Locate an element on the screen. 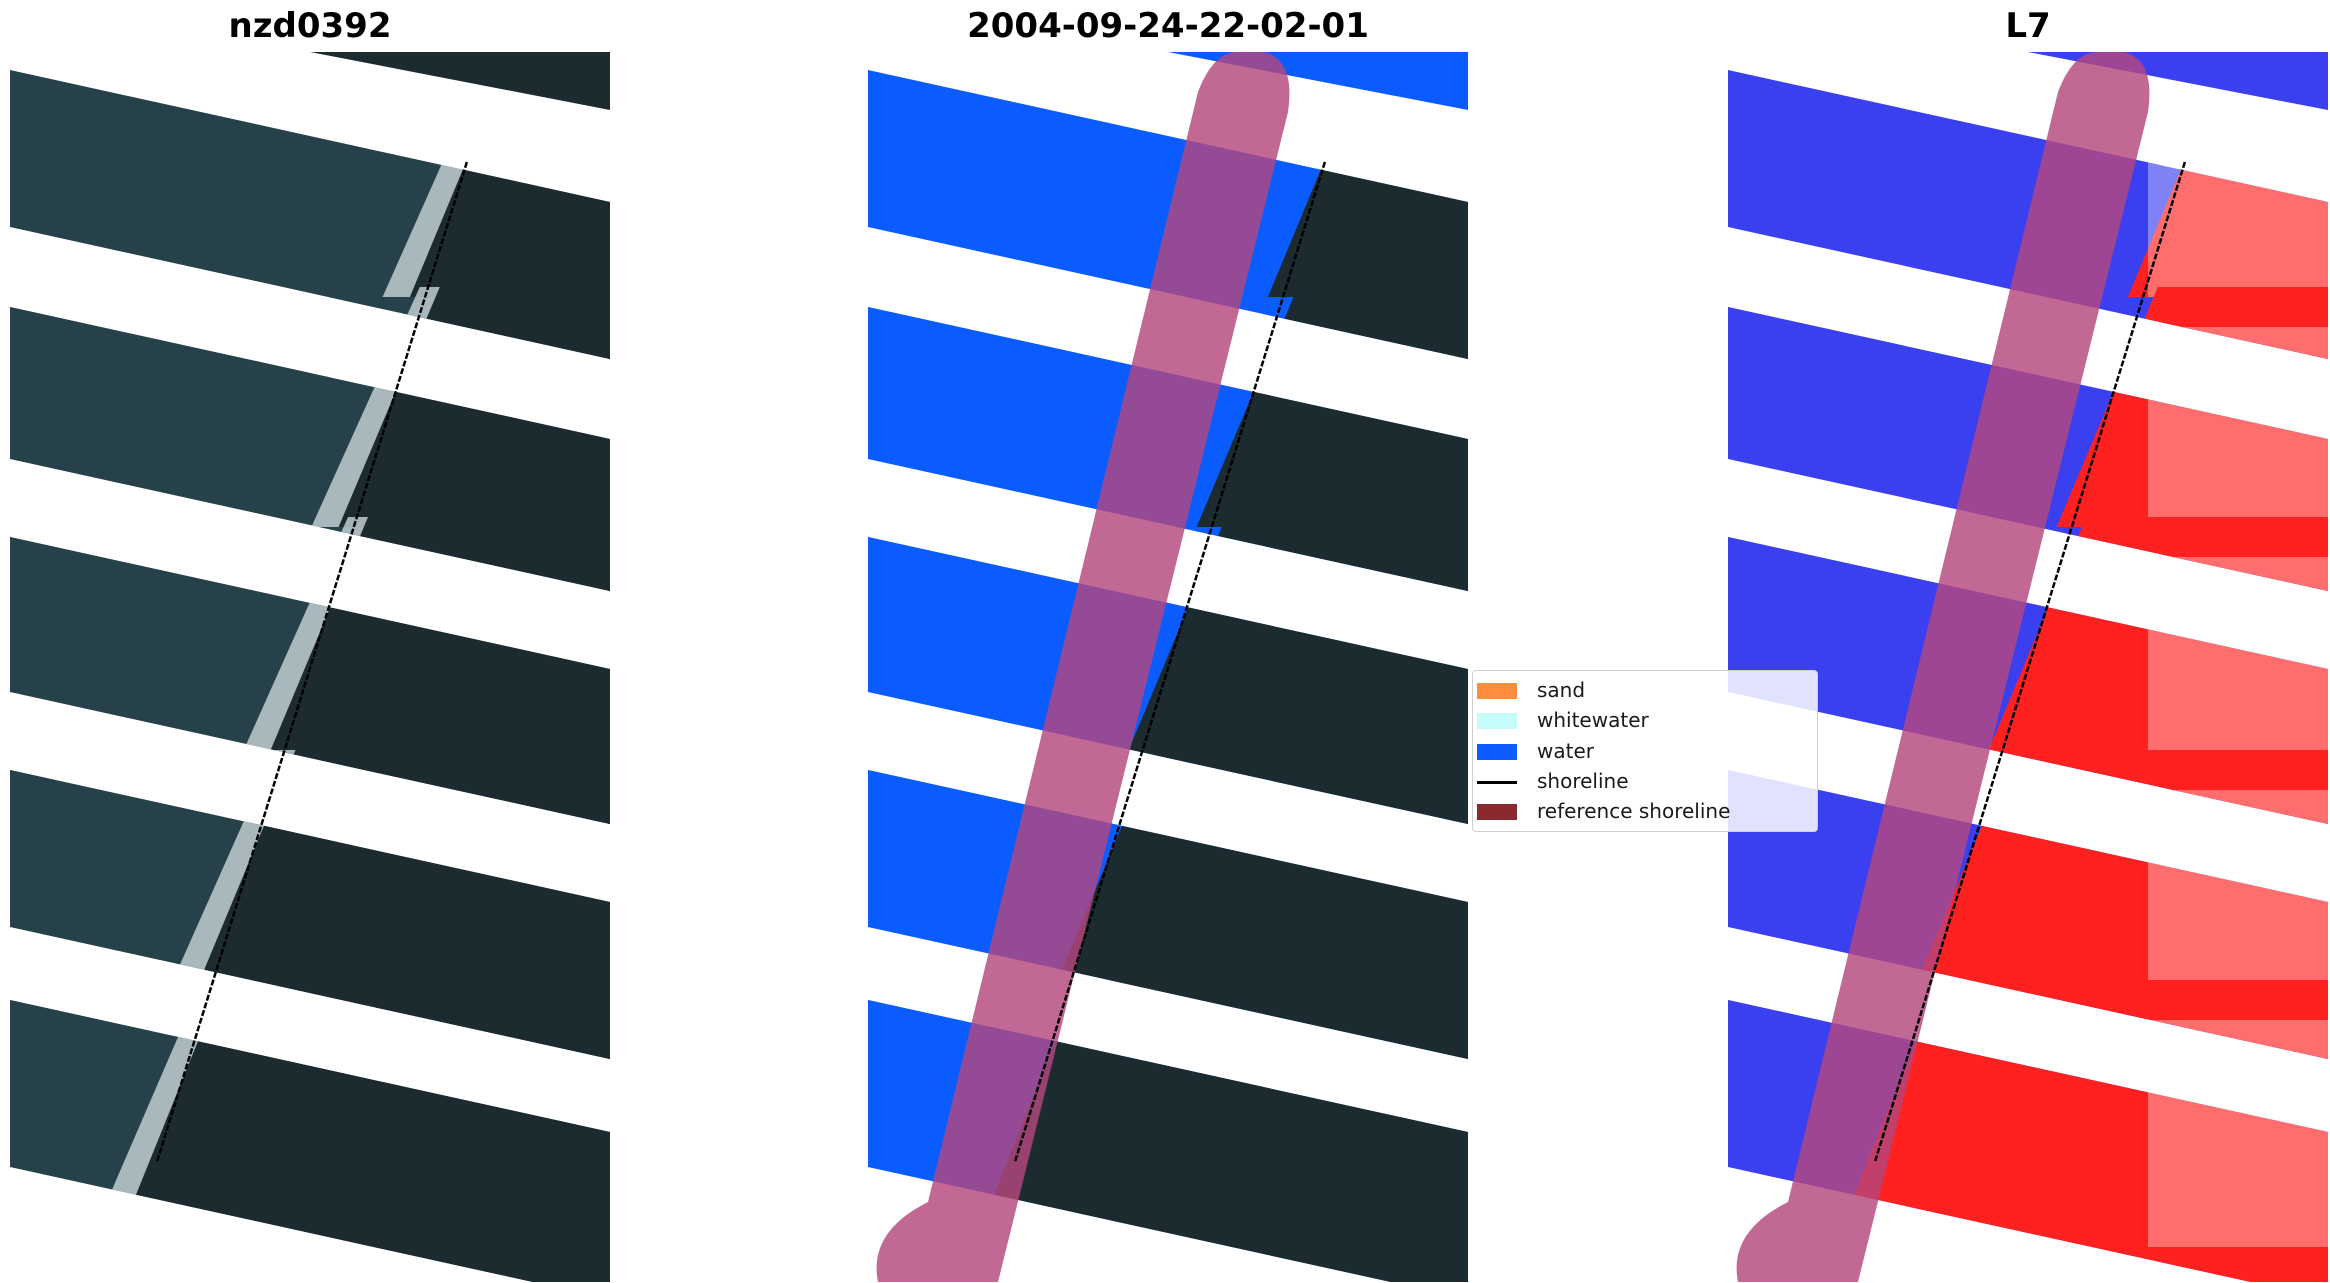 The height and width of the screenshot is (1283, 2330). legend-label-water: water is located at coordinates (1565, 751).